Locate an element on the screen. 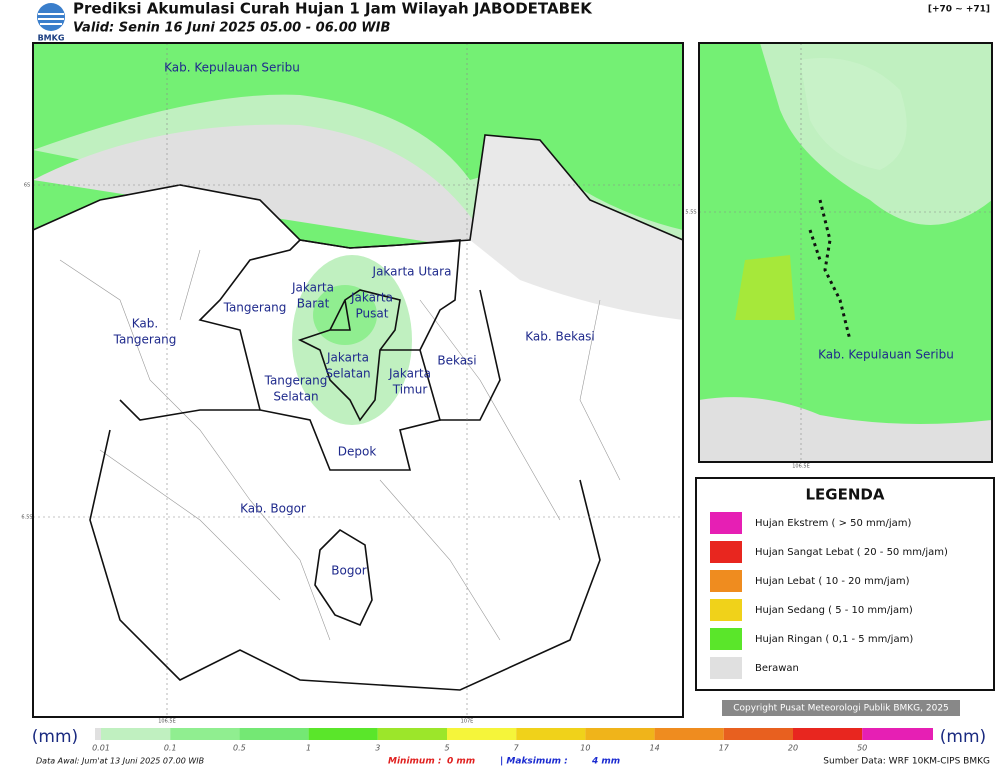 This screenshot has height=769, width=1000. logo-icon is located at coordinates (51, 17).